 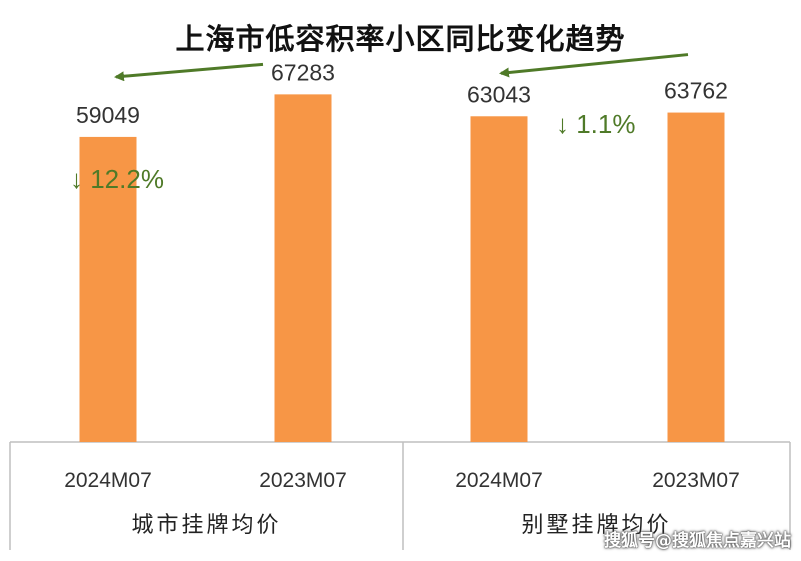 What do you see at coordinates (206, 525) in the screenshot?
I see `group-label-0: 城市挂牌均价` at bounding box center [206, 525].